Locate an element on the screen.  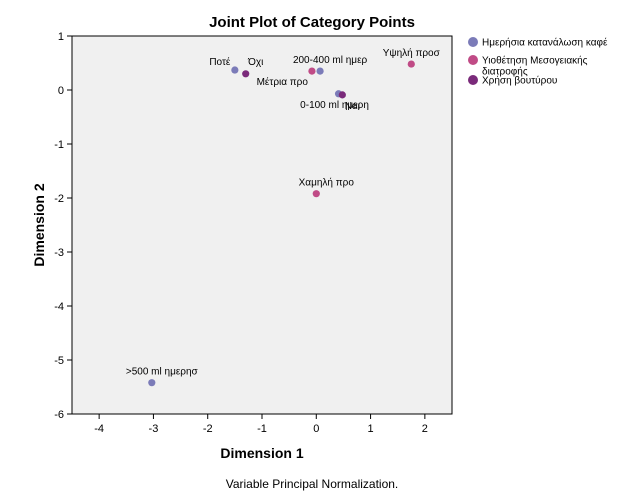
y-tick-label: -6 is located at coordinates (59, 415).